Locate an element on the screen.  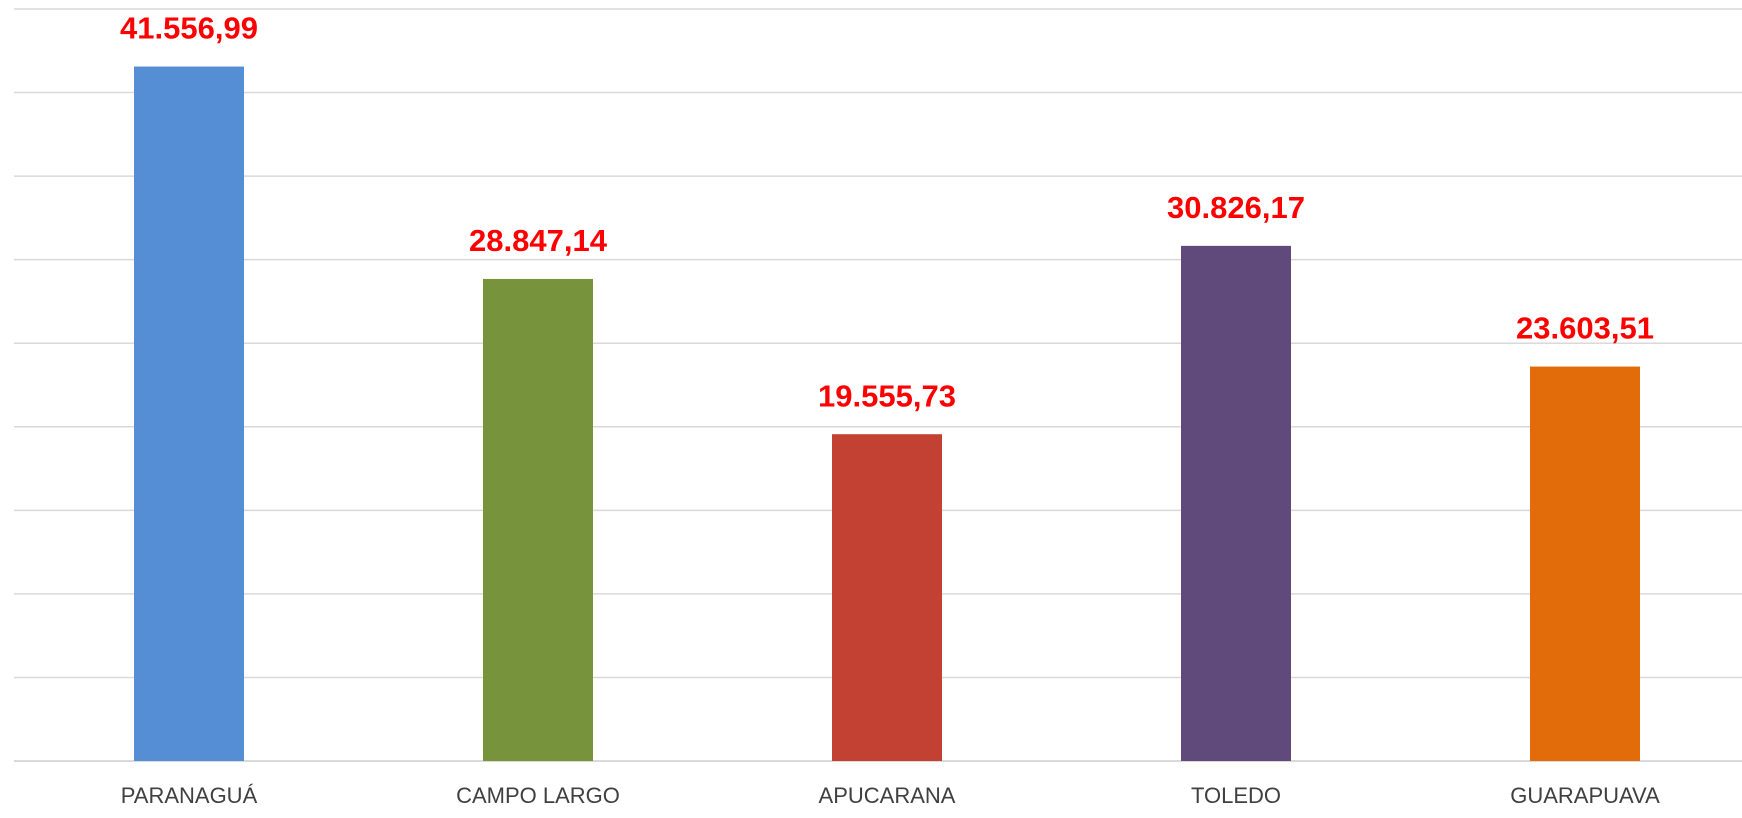
x-tick-label: CAMPO LARGO is located at coordinates (538, 795).